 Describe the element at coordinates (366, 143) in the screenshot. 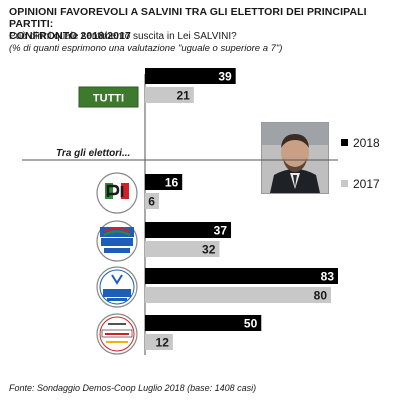

I see `legend-label-2018: 2018` at that location.